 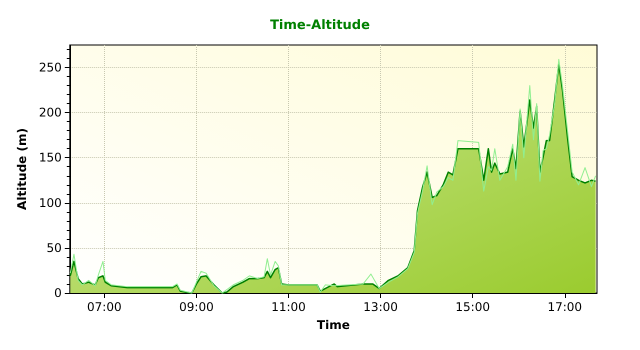 What do you see at coordinates (22, 169) in the screenshot?
I see `y-axis-title: Altitude (m)` at bounding box center [22, 169].